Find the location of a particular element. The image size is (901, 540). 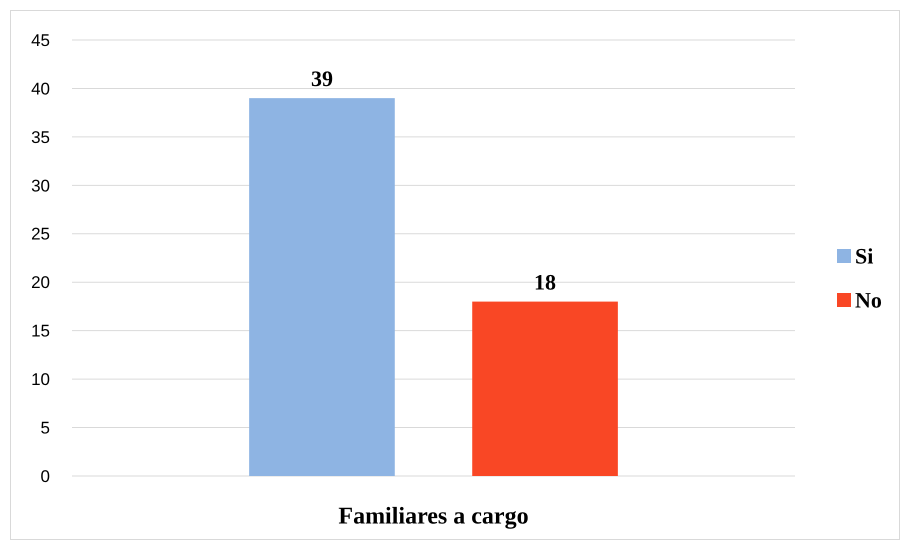

y-tick-label: 0 is located at coordinates (45, 476).